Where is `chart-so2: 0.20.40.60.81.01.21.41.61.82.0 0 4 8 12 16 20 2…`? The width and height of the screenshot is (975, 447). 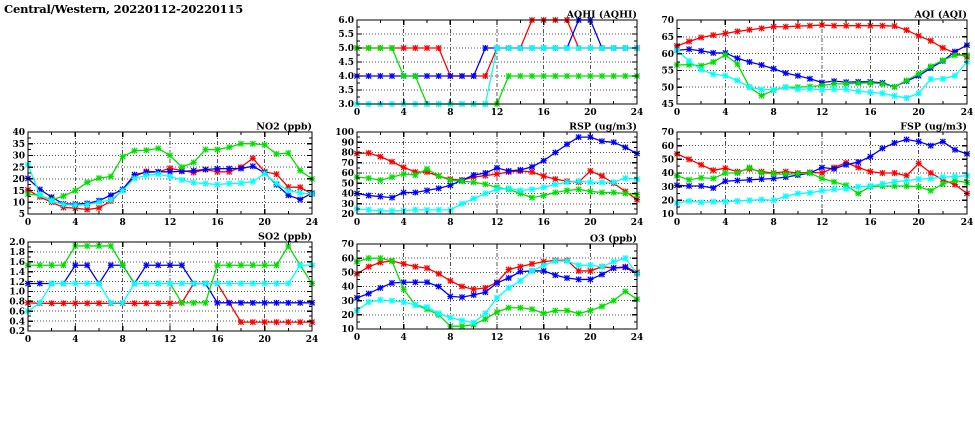 chart-so2: 0.20.40.60.81.01.21.41.61.82.0 0 4 8 12 16 20 2… is located at coordinates (163, 288).